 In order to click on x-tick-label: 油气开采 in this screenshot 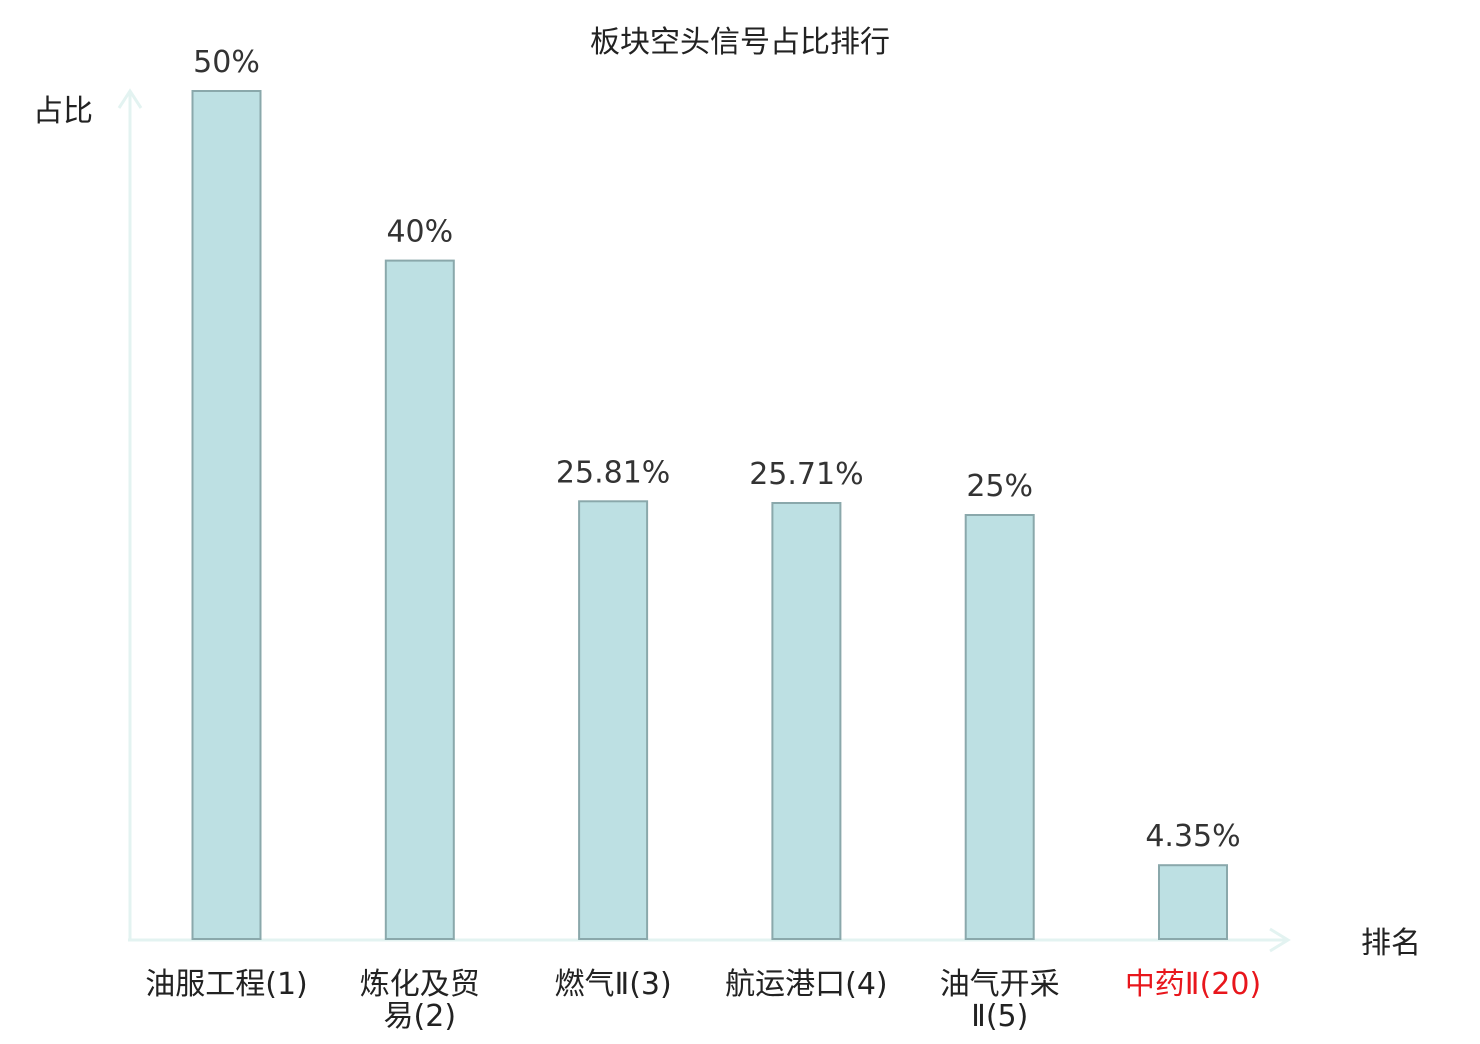, I will do `click(1000, 984)`.